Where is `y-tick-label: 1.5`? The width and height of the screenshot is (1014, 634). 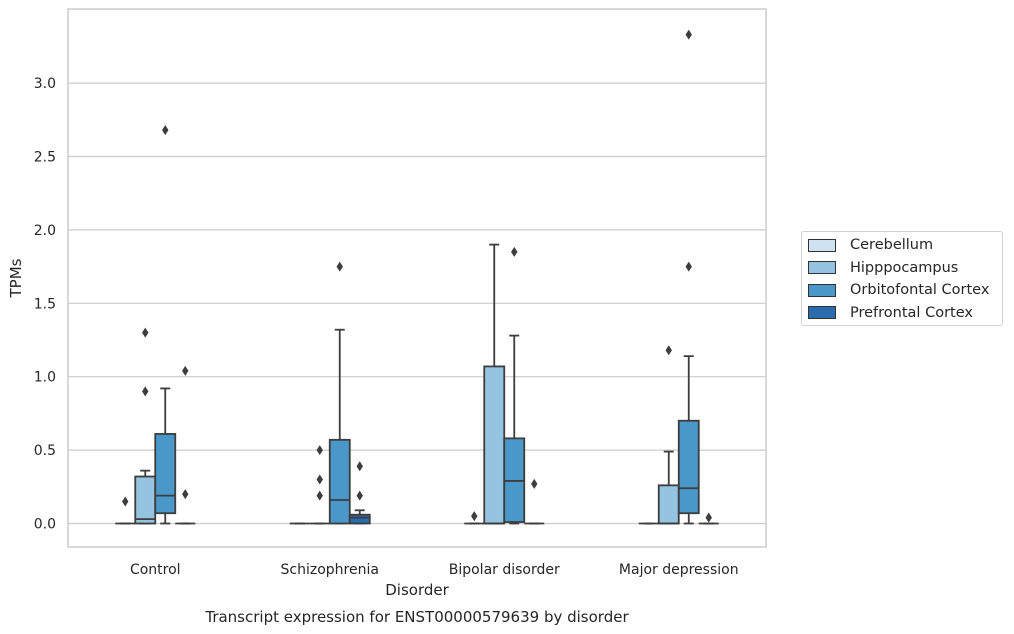
y-tick-label: 1.5 is located at coordinates (45, 304).